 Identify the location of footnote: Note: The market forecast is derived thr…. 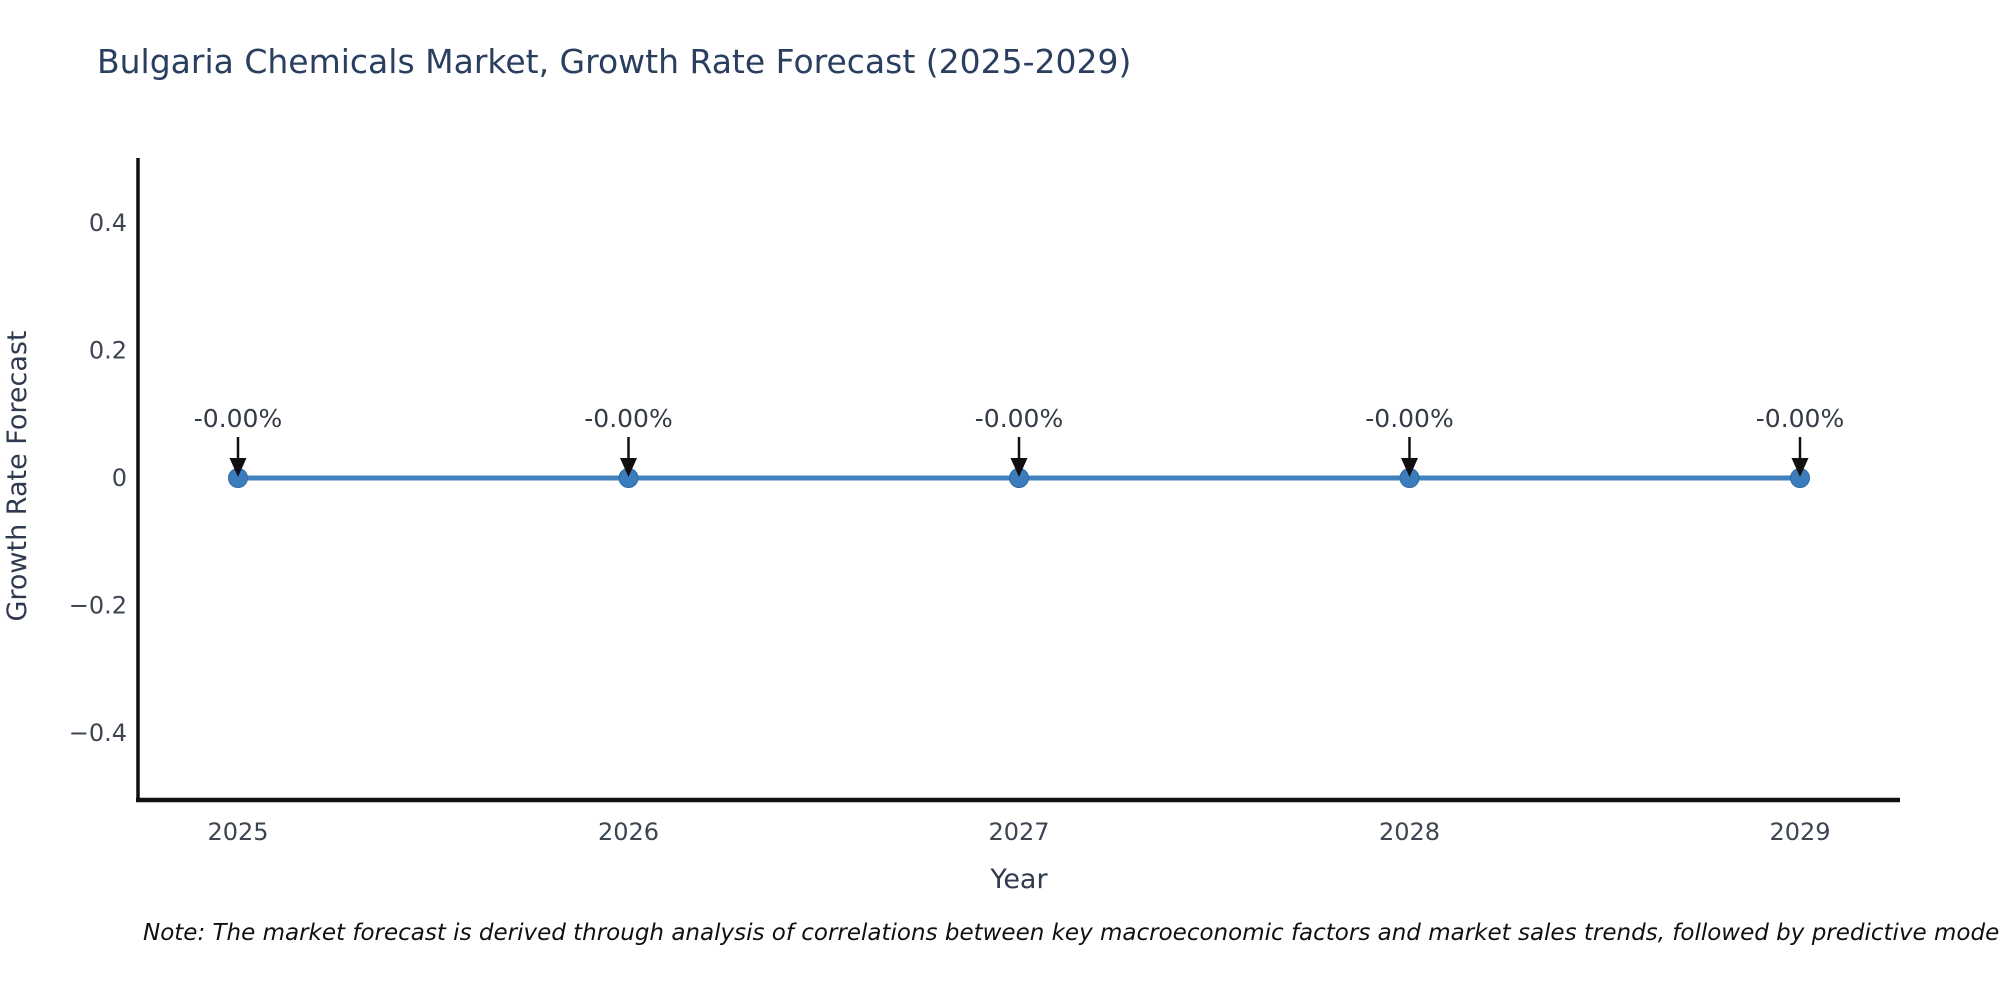
(1071, 933).